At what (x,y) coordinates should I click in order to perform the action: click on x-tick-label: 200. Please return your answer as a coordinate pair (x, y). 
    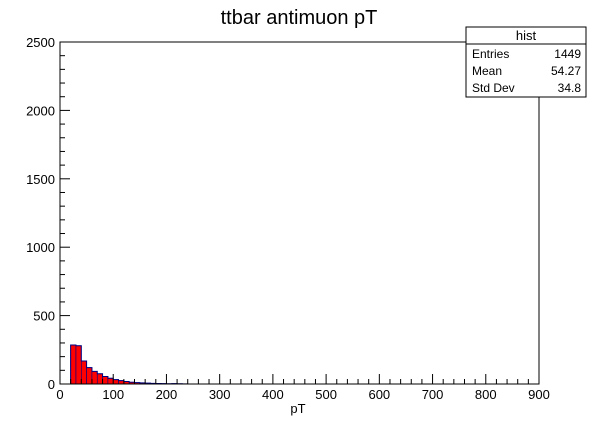
    Looking at the image, I should click on (167, 394).